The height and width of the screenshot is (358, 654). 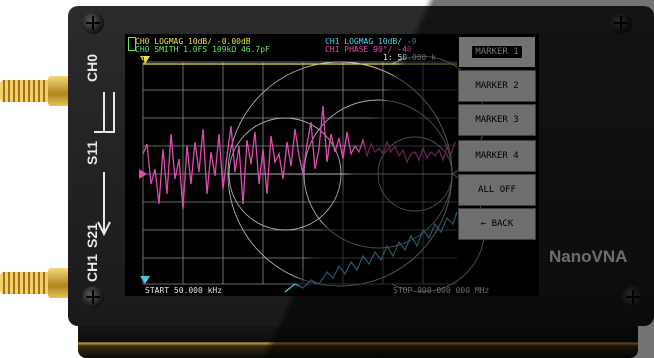 I want to click on menu-marker-4-button: MARKER 4, so click(x=497, y=156).